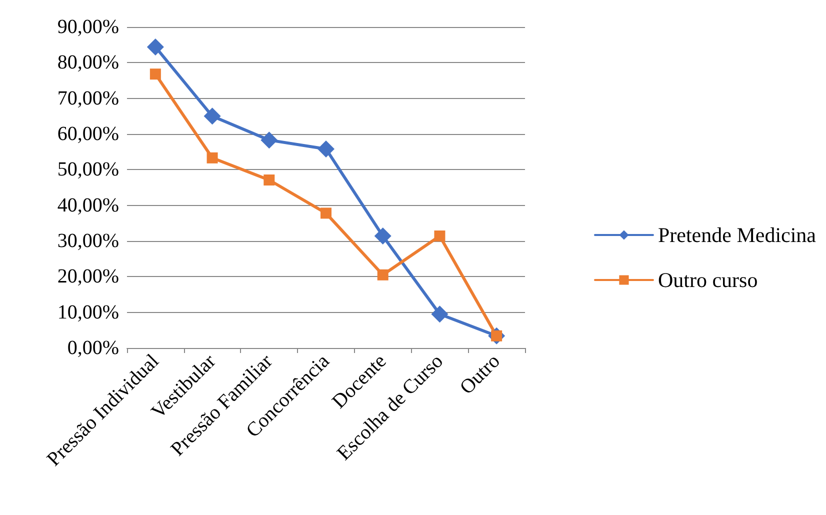  What do you see at coordinates (708, 280) in the screenshot?
I see `legend-label: Outro curso` at bounding box center [708, 280].